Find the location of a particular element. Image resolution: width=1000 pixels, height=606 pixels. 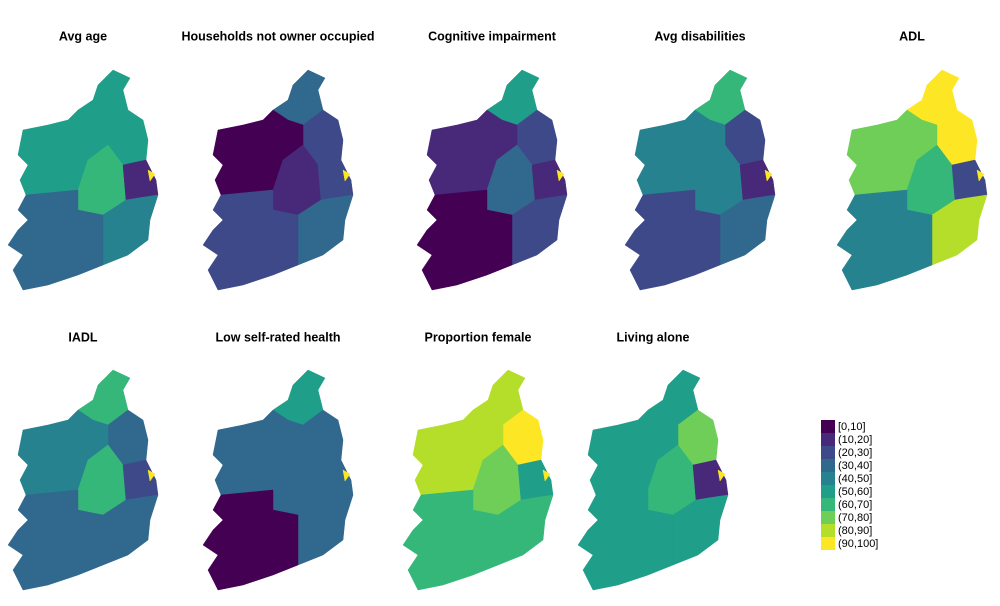

map-title: Avg age is located at coordinates (83, 36).